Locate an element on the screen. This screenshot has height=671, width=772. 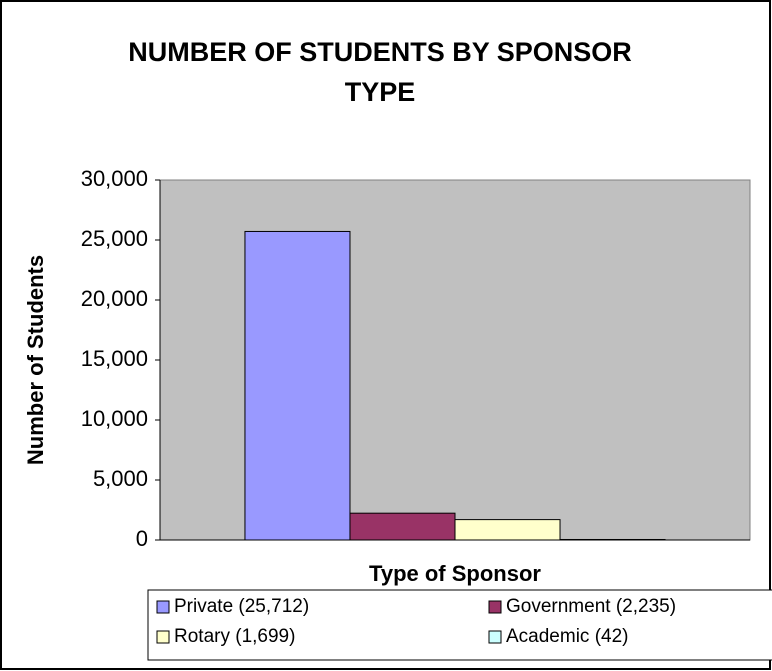
legend-label: Government (2,235) is located at coordinates (591, 606).